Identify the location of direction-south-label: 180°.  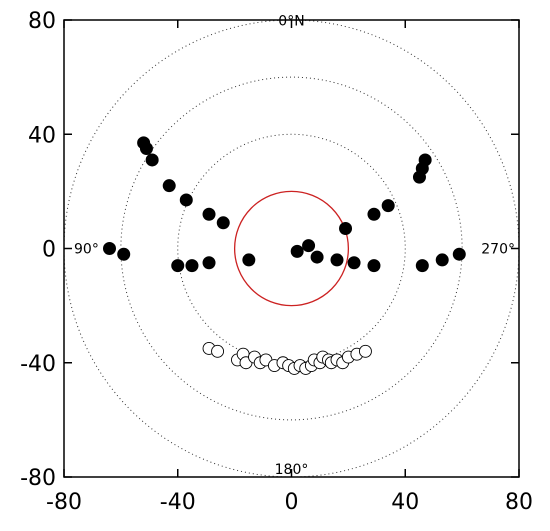
(292, 470).